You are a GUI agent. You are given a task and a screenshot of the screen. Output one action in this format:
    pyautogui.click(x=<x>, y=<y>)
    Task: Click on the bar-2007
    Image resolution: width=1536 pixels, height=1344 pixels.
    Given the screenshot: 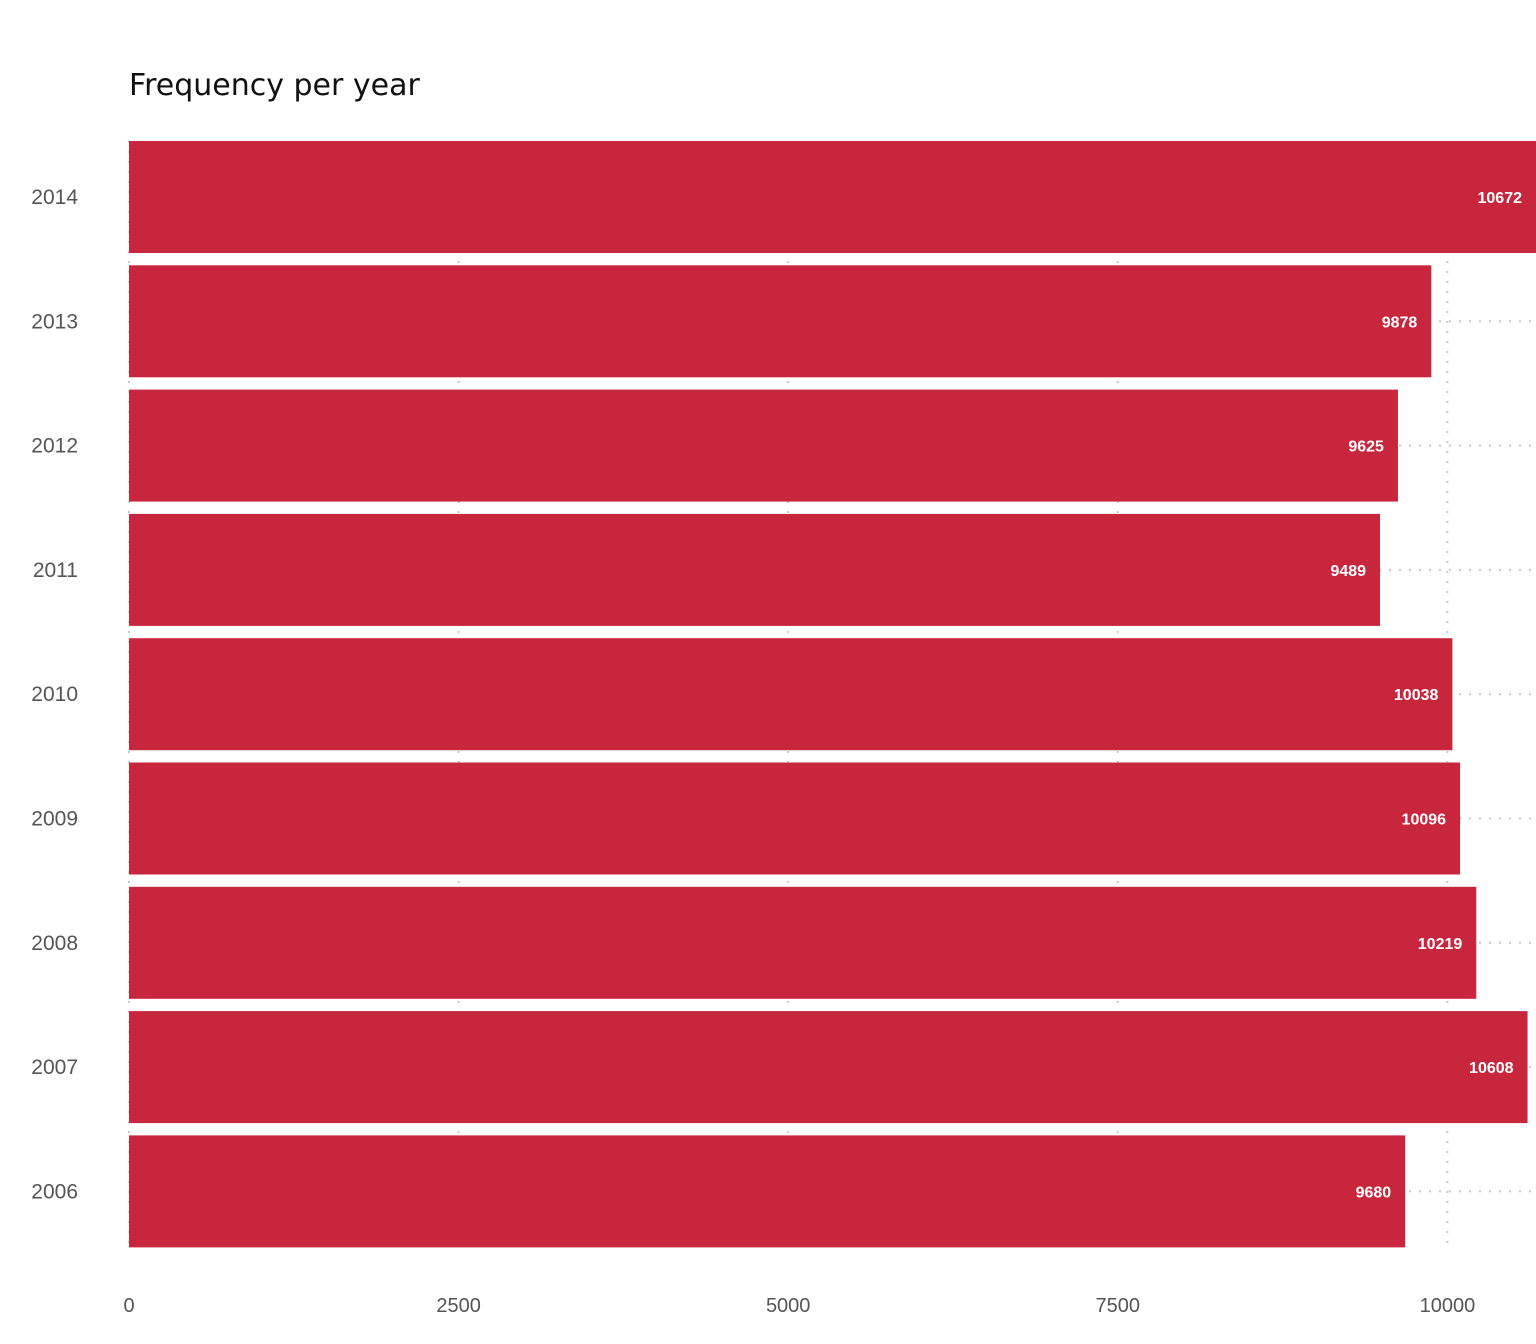 What is the action you would take?
    pyautogui.click(x=828, y=1067)
    